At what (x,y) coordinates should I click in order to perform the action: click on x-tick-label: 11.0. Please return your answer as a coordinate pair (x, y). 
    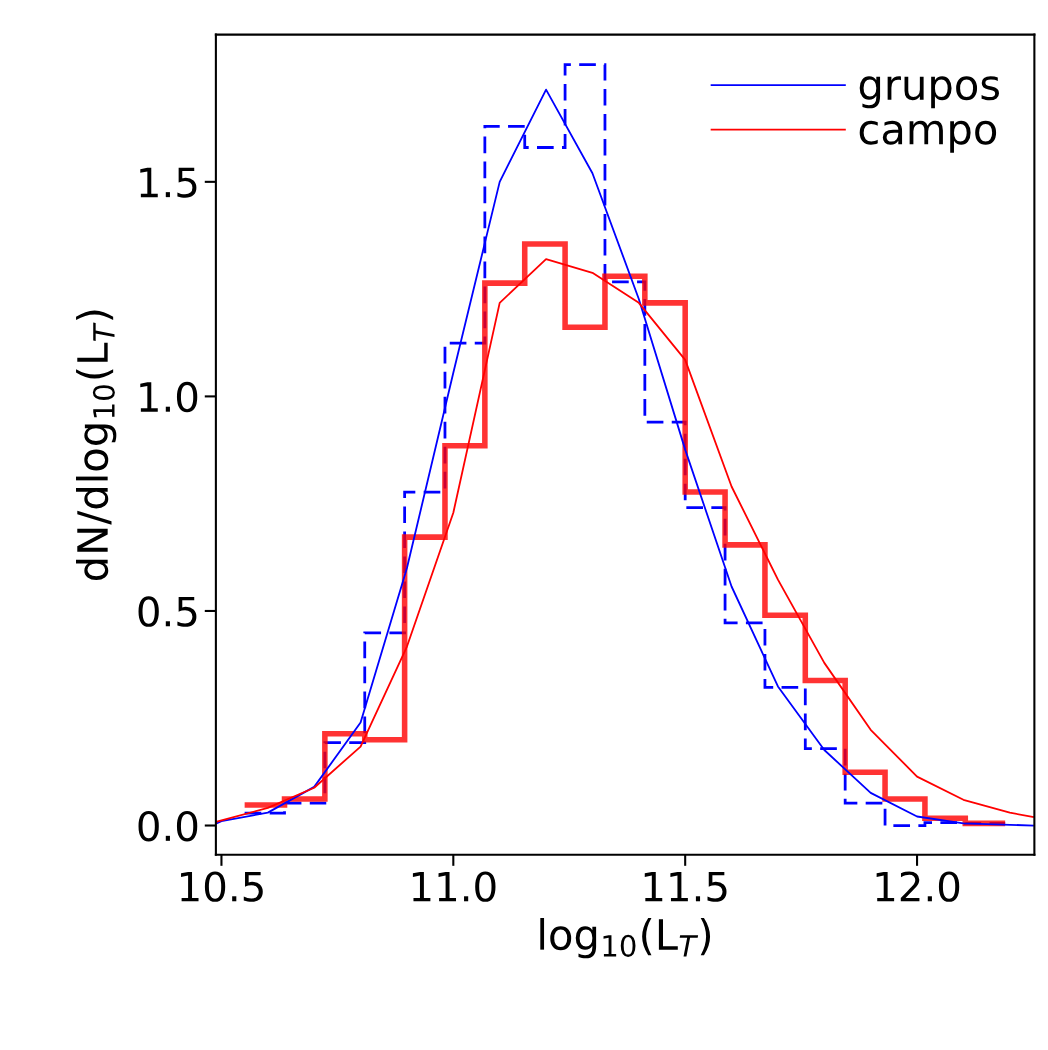
    Looking at the image, I should click on (454, 886).